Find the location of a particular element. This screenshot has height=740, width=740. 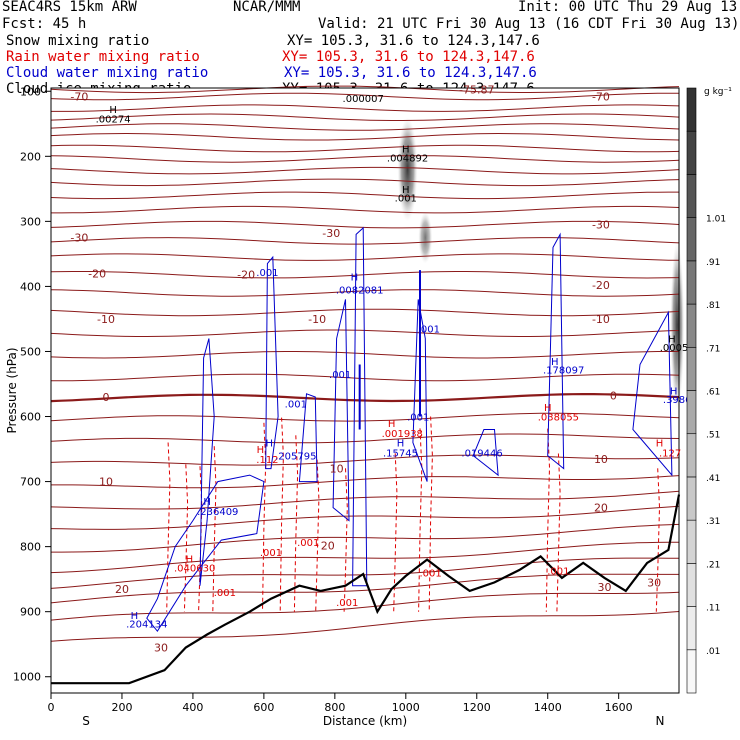

max-value-label: .15745 is located at coordinates (400, 453).